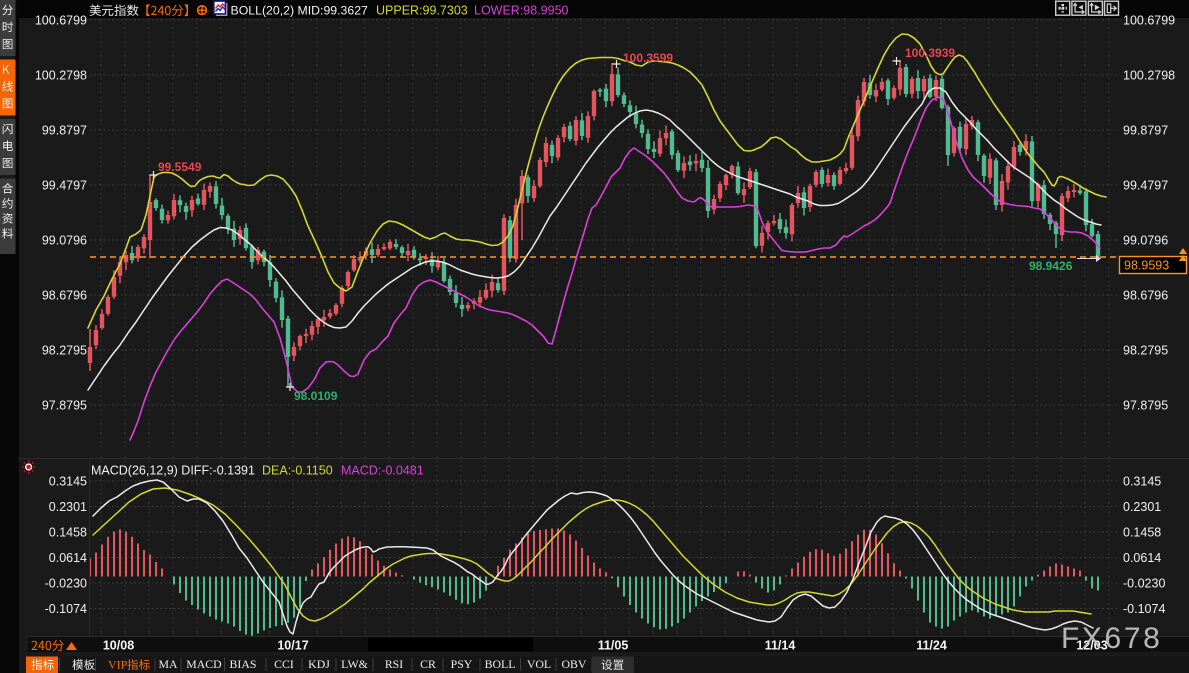 This screenshot has height=673, width=1189. What do you see at coordinates (284, 664) in the screenshot?
I see `svg-text: CCI` at bounding box center [284, 664].